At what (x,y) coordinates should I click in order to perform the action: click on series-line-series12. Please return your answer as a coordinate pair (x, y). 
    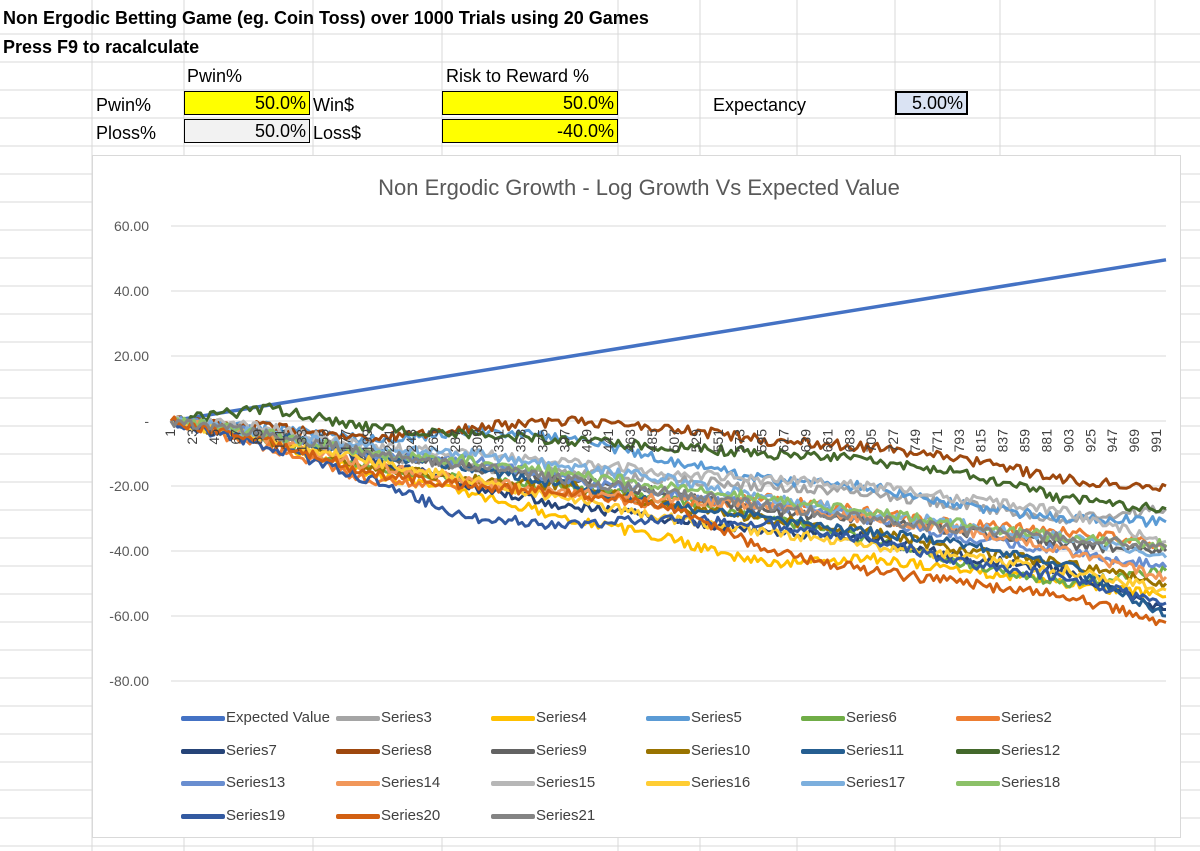
    Looking at the image, I should click on (668, 458).